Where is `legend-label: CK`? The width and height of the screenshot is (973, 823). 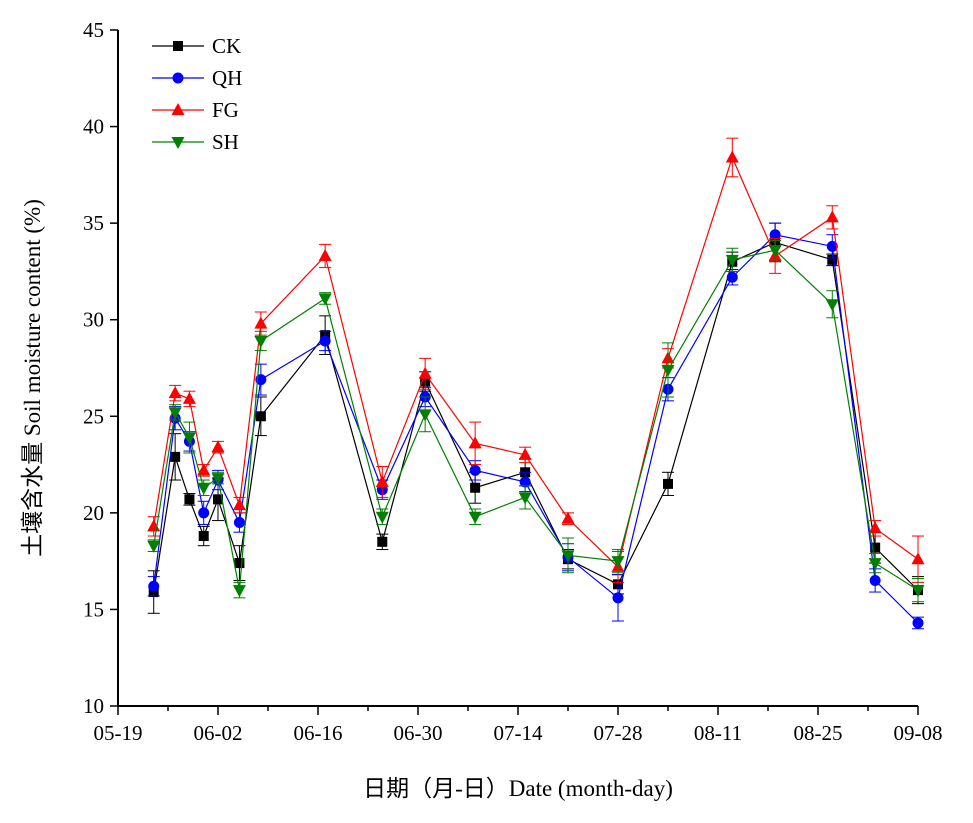
legend-label: CK is located at coordinates (226, 46).